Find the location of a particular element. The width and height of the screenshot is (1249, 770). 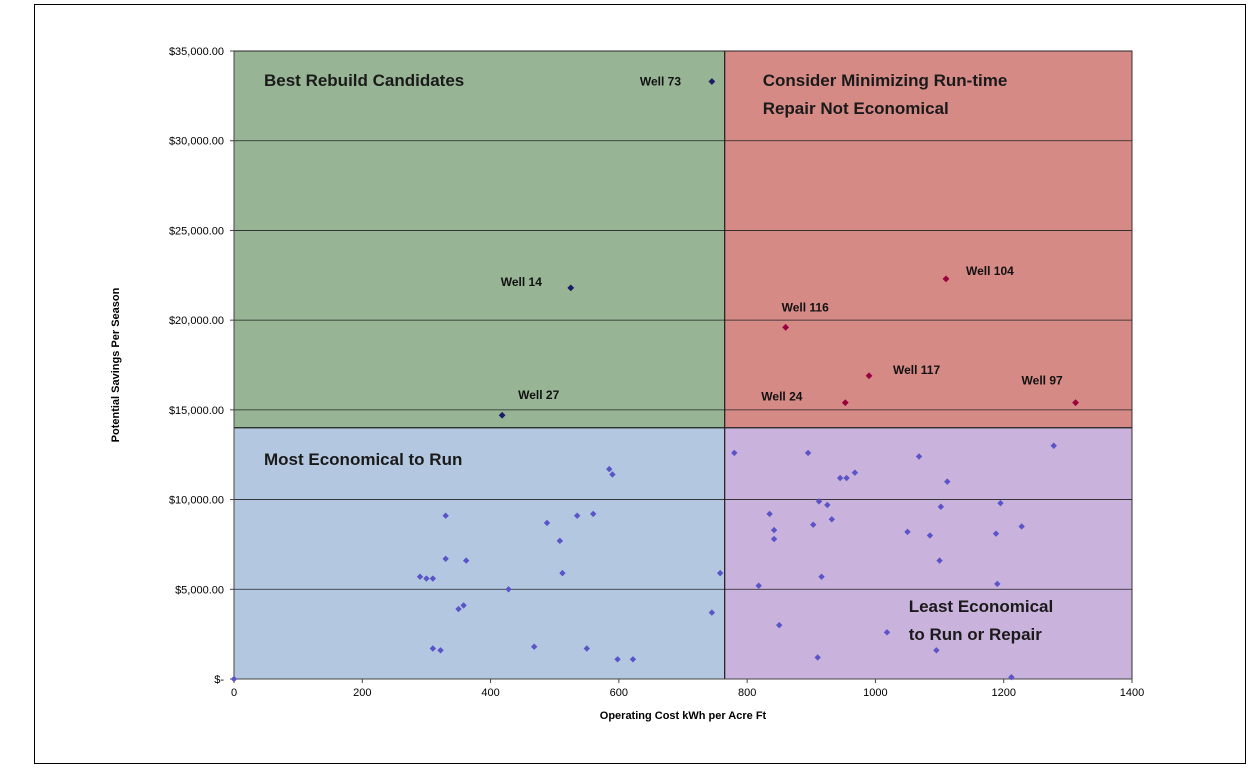

point-label: Well 27 is located at coordinates (538, 395).